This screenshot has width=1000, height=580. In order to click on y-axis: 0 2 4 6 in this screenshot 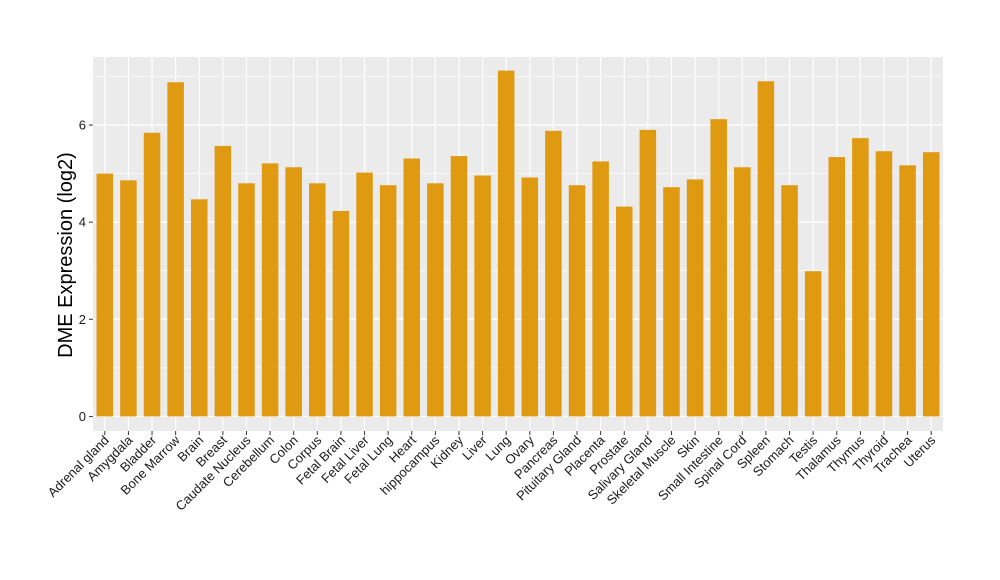, I will do `click(86, 271)`.